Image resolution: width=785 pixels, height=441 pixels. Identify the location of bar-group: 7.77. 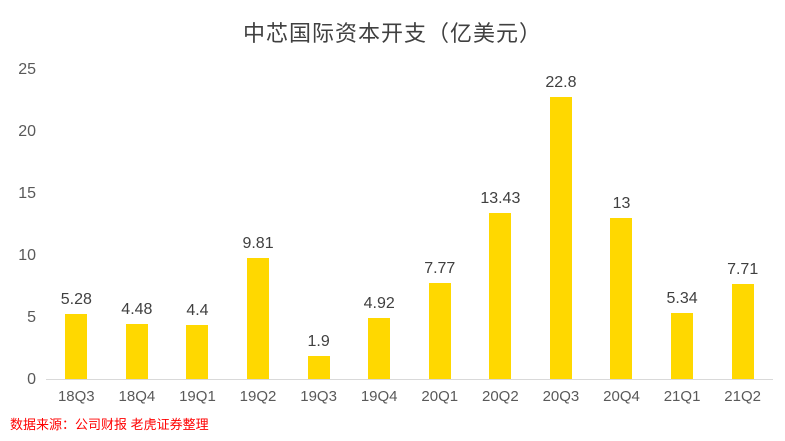
(439, 224).